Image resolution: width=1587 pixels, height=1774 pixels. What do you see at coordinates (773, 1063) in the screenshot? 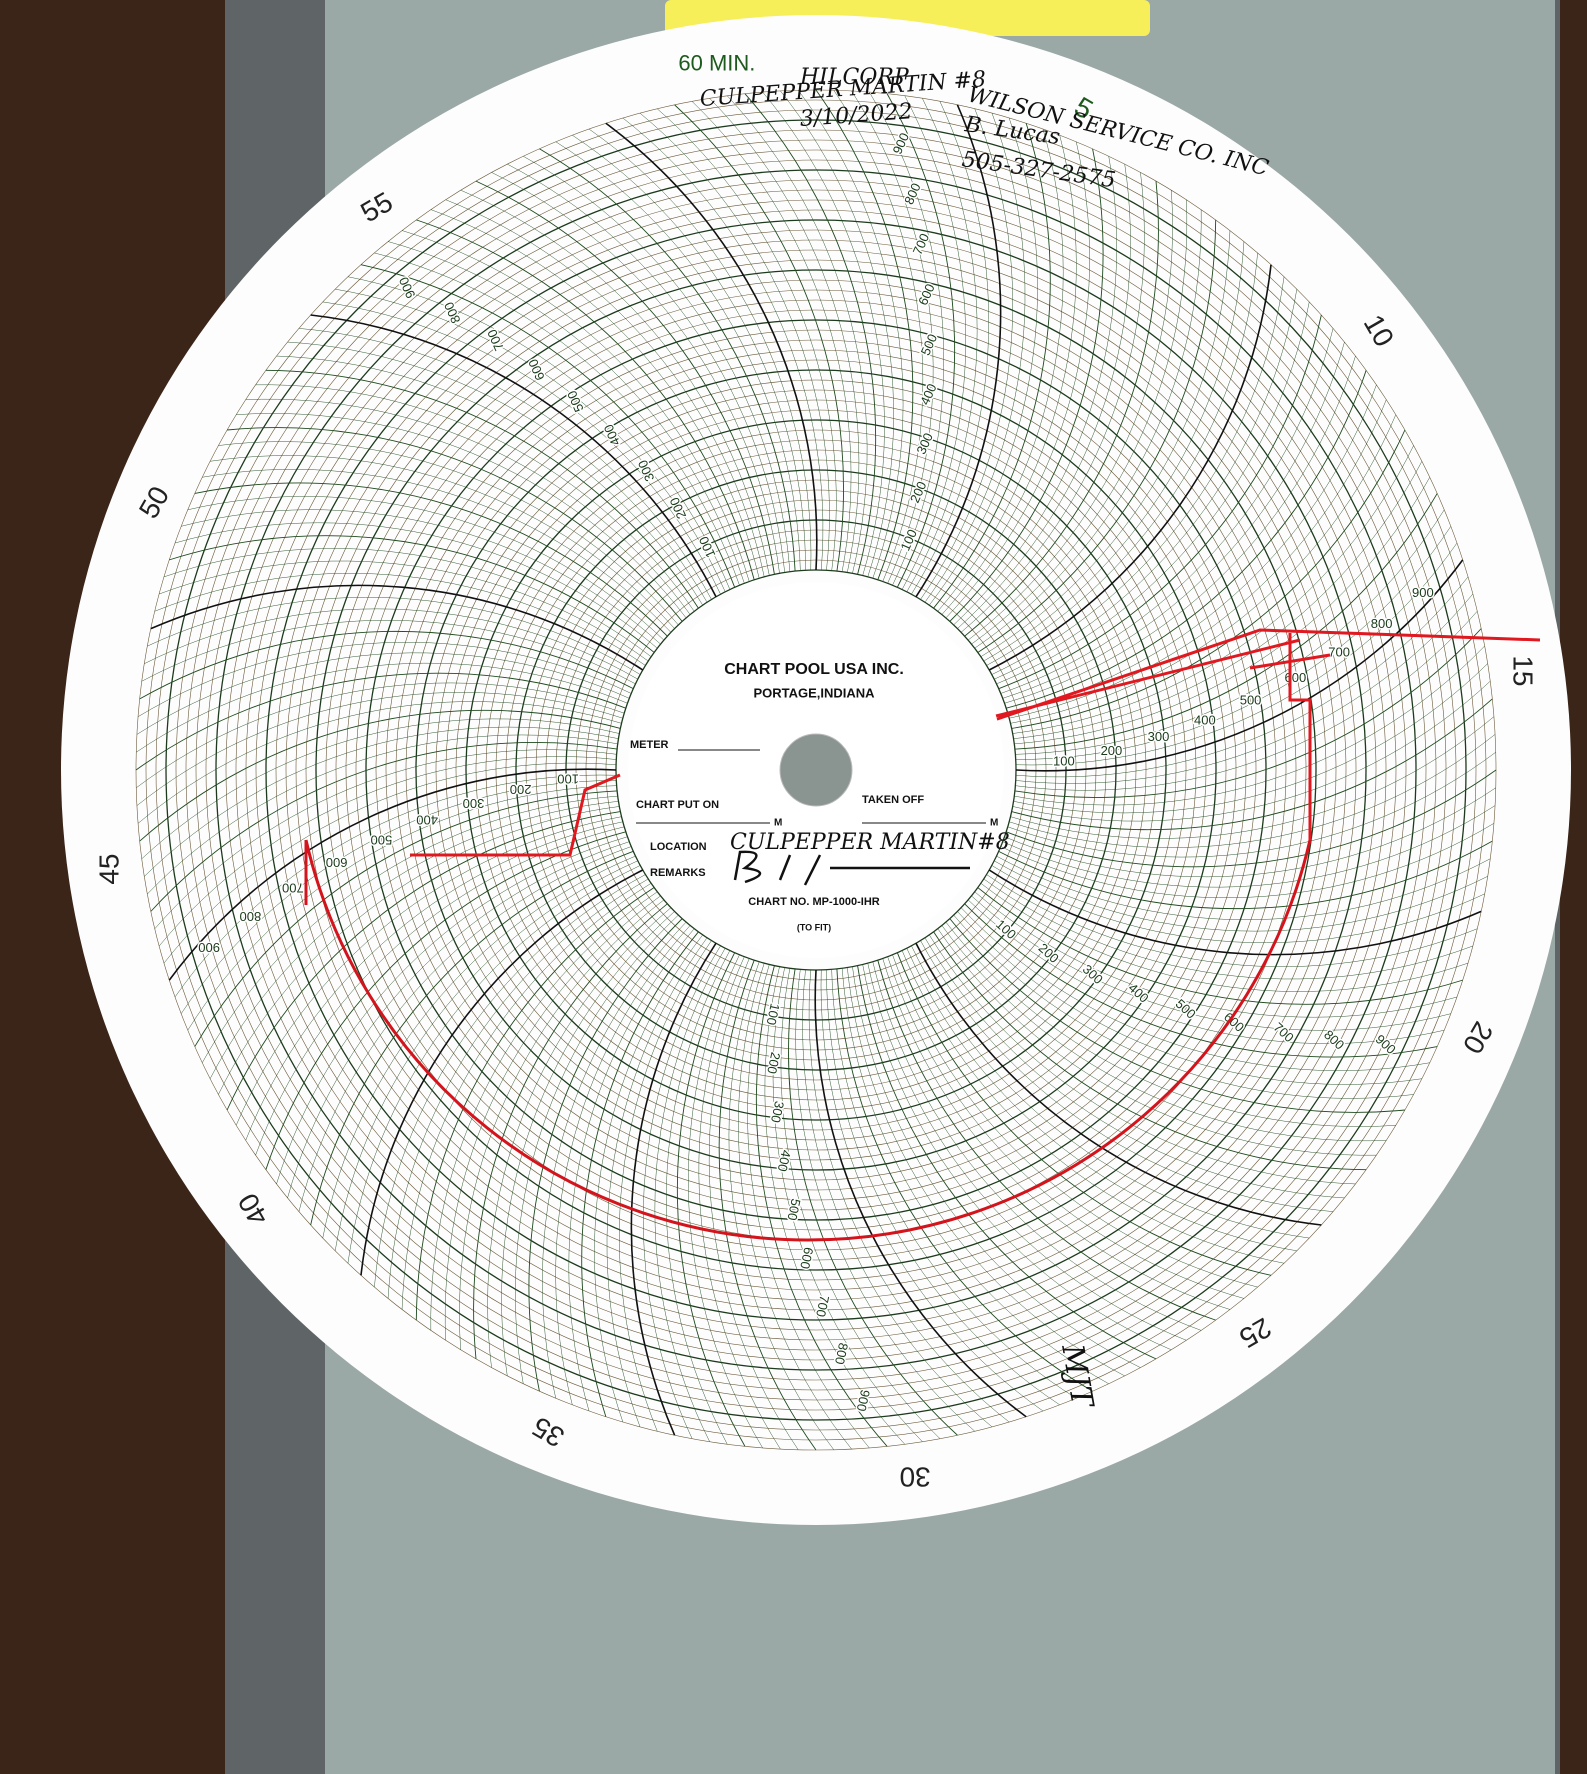
I see `ring-label: 200` at bounding box center [773, 1063].